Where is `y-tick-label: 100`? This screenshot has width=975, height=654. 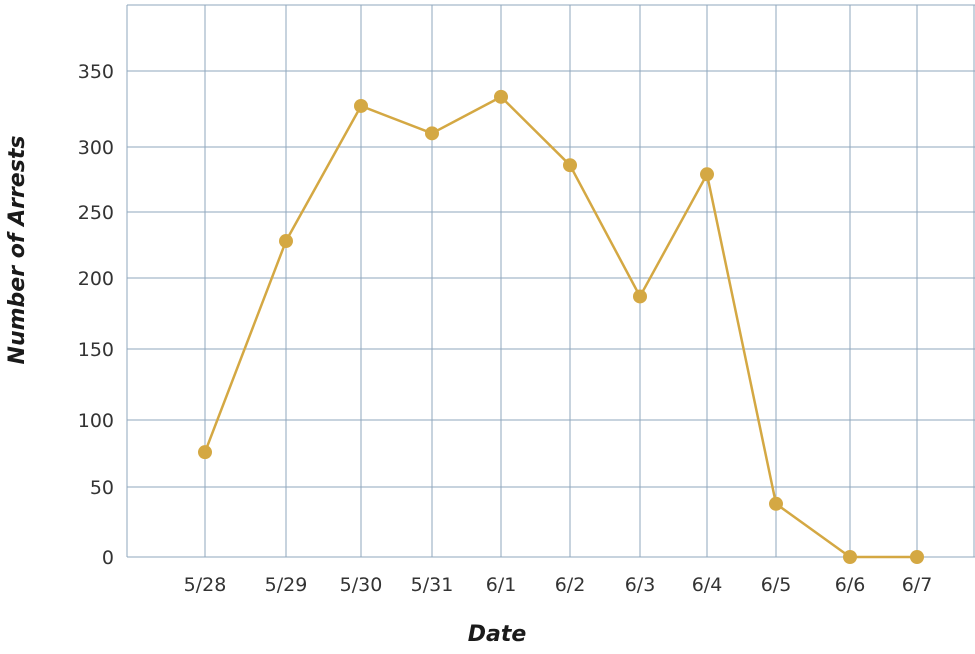 y-tick-label: 100 is located at coordinates (96, 421).